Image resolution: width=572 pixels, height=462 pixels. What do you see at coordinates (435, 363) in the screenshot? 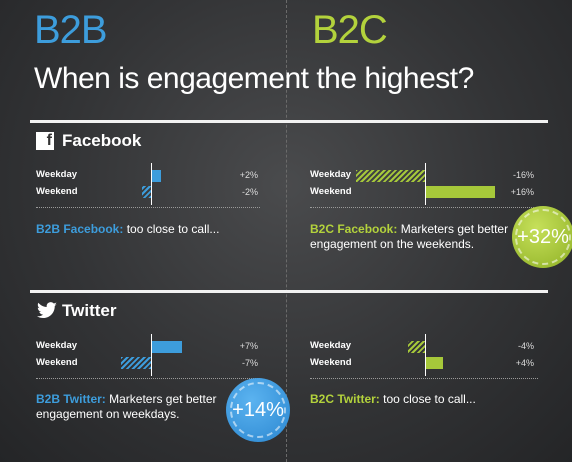
I see `tw-b2c-weekend-bar` at bounding box center [435, 363].